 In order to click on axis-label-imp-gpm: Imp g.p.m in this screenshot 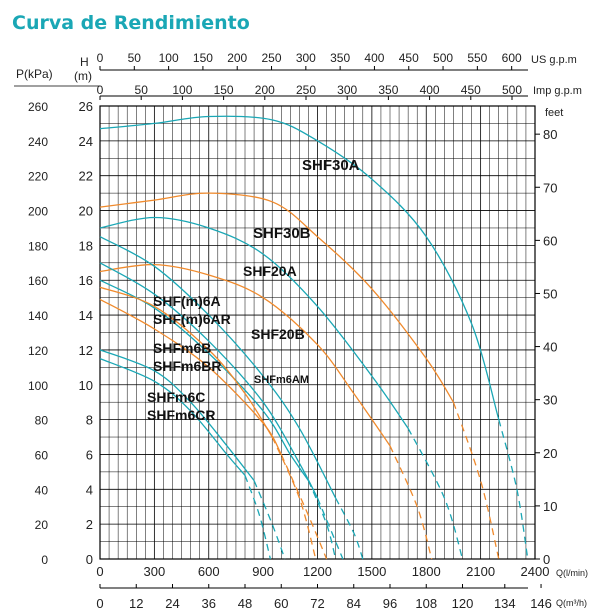, I will do `click(557, 91)`.